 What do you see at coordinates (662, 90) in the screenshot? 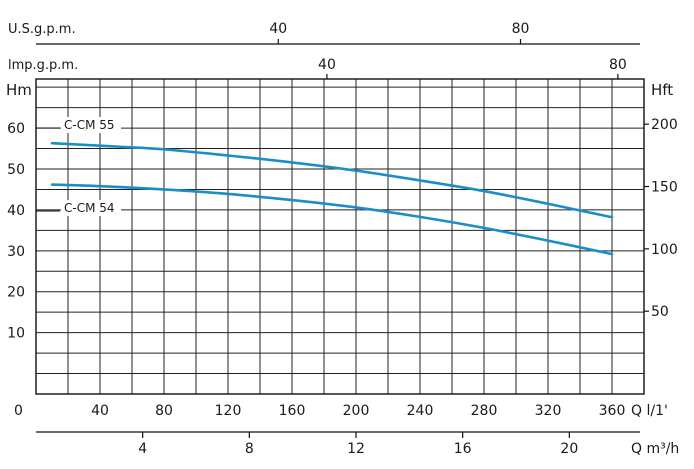
I see `y-right-axis-title: Hft` at bounding box center [662, 90].